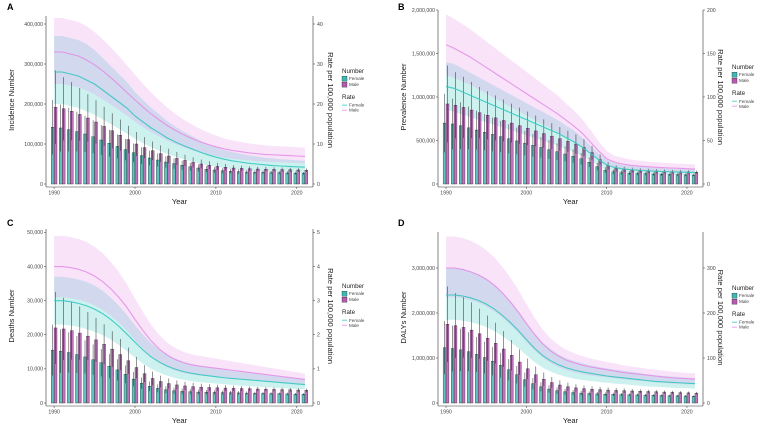 The height and width of the screenshot is (427, 767). Describe the element at coordinates (320, 25) in the screenshot. I see `y2-tick-label: 40` at that location.